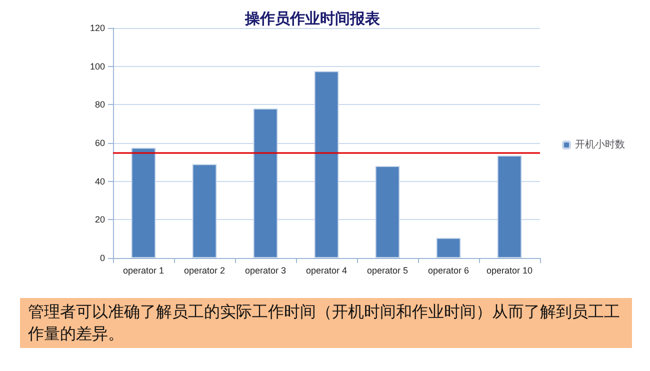 The width and height of the screenshot is (650, 371). Describe the element at coordinates (143, 271) in the screenshot. I see `x-tick-label: operator 1` at that location.